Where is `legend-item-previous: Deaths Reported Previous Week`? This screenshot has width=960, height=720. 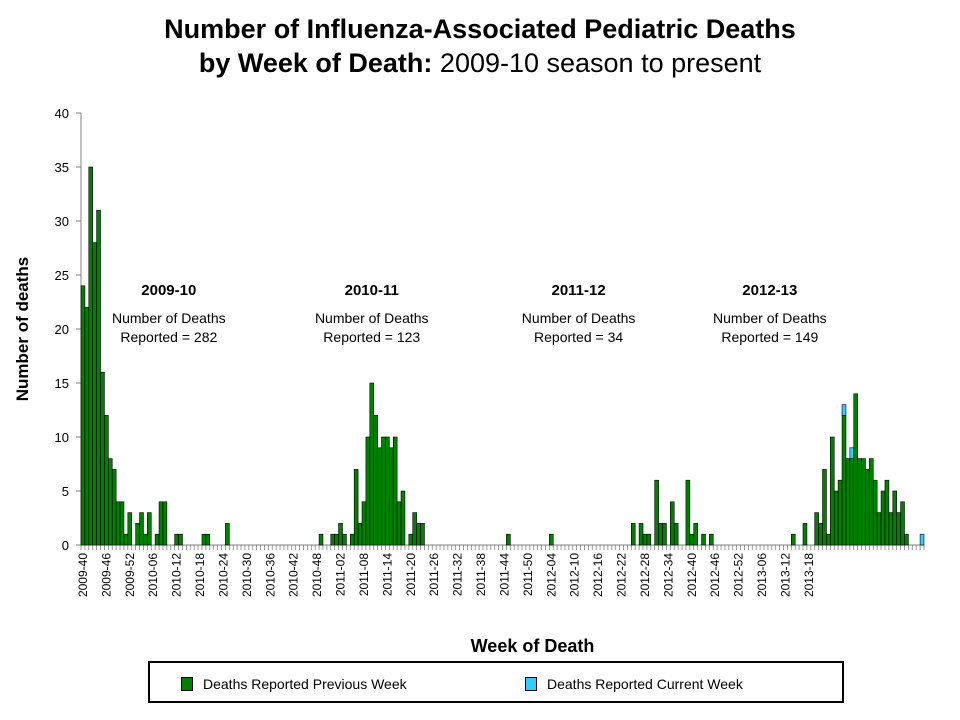
legend-item-previous: Deaths Reported Previous Week is located at coordinates (294, 684).